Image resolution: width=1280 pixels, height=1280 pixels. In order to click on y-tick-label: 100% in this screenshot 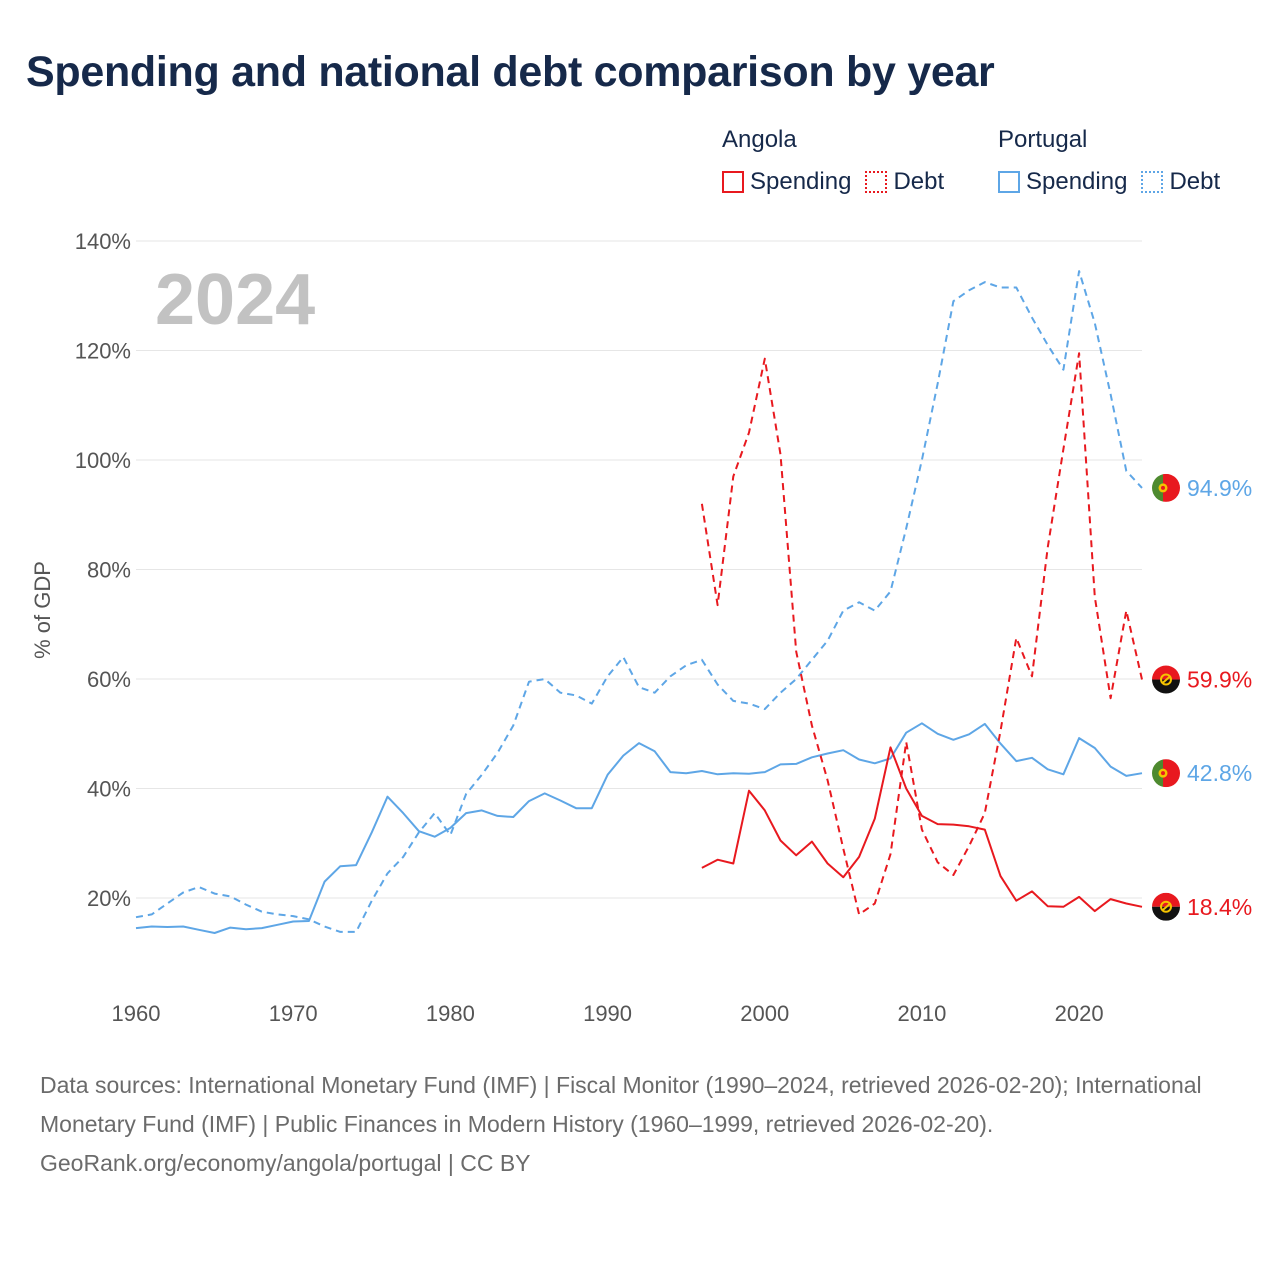, I will do `click(103, 460)`.